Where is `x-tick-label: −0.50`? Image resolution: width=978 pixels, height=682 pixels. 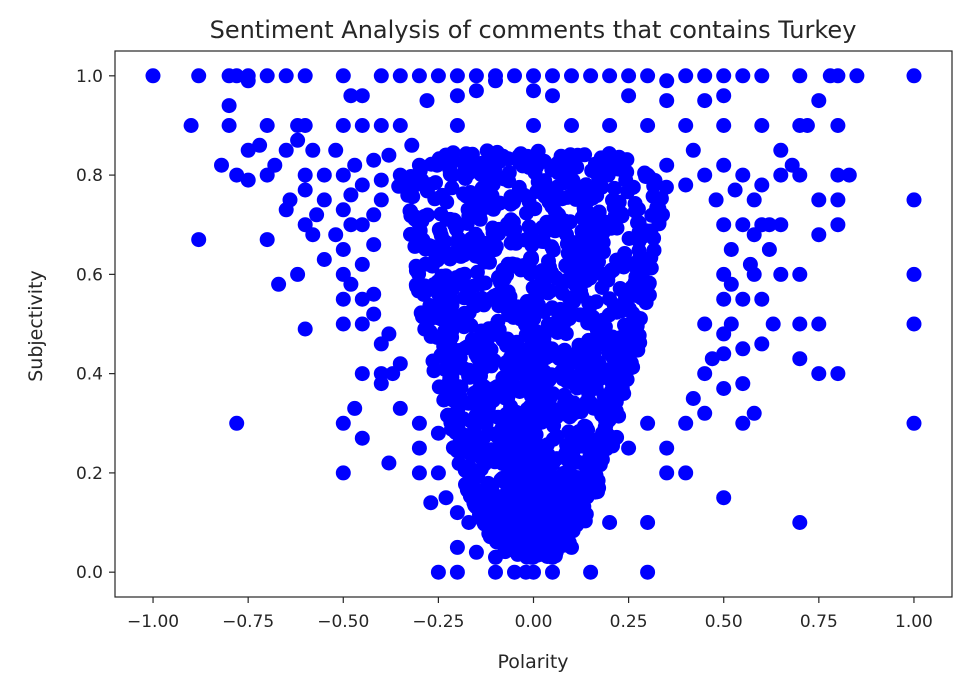 x-tick-label: −0.50 is located at coordinates (343, 622).